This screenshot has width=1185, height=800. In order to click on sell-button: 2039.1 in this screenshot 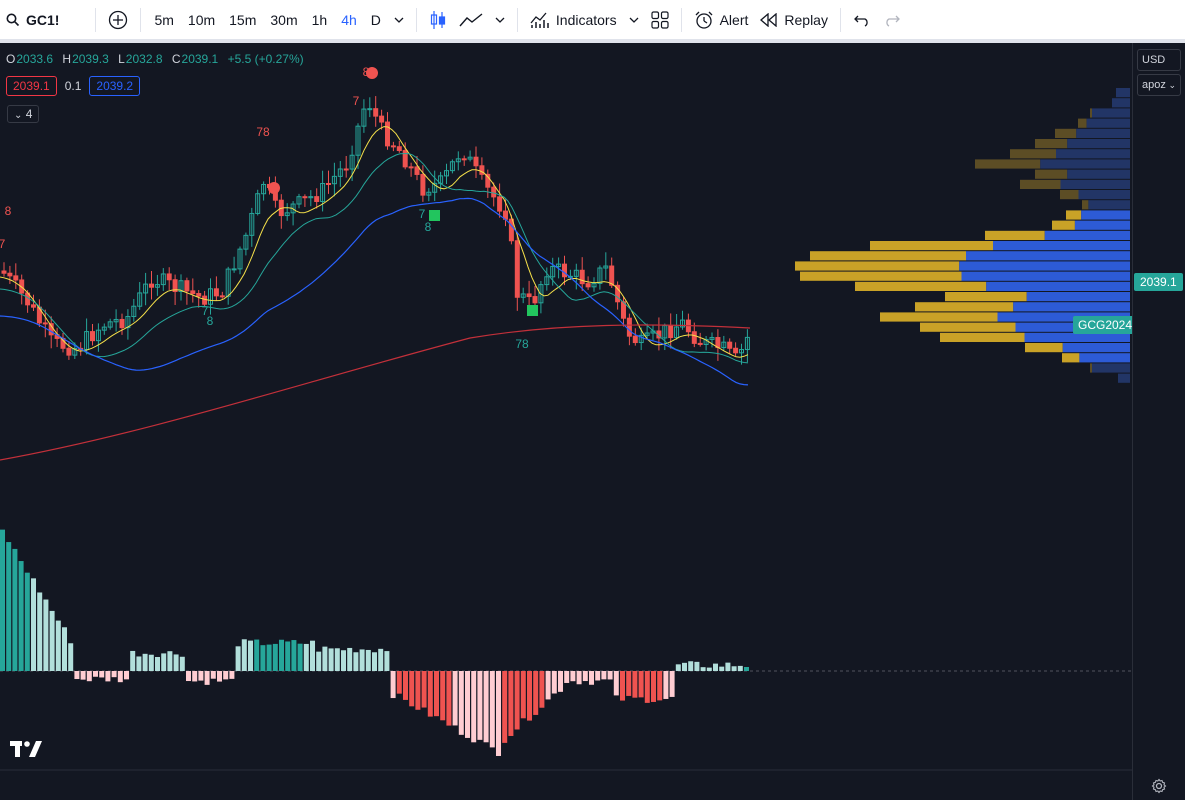, I will do `click(31, 86)`.